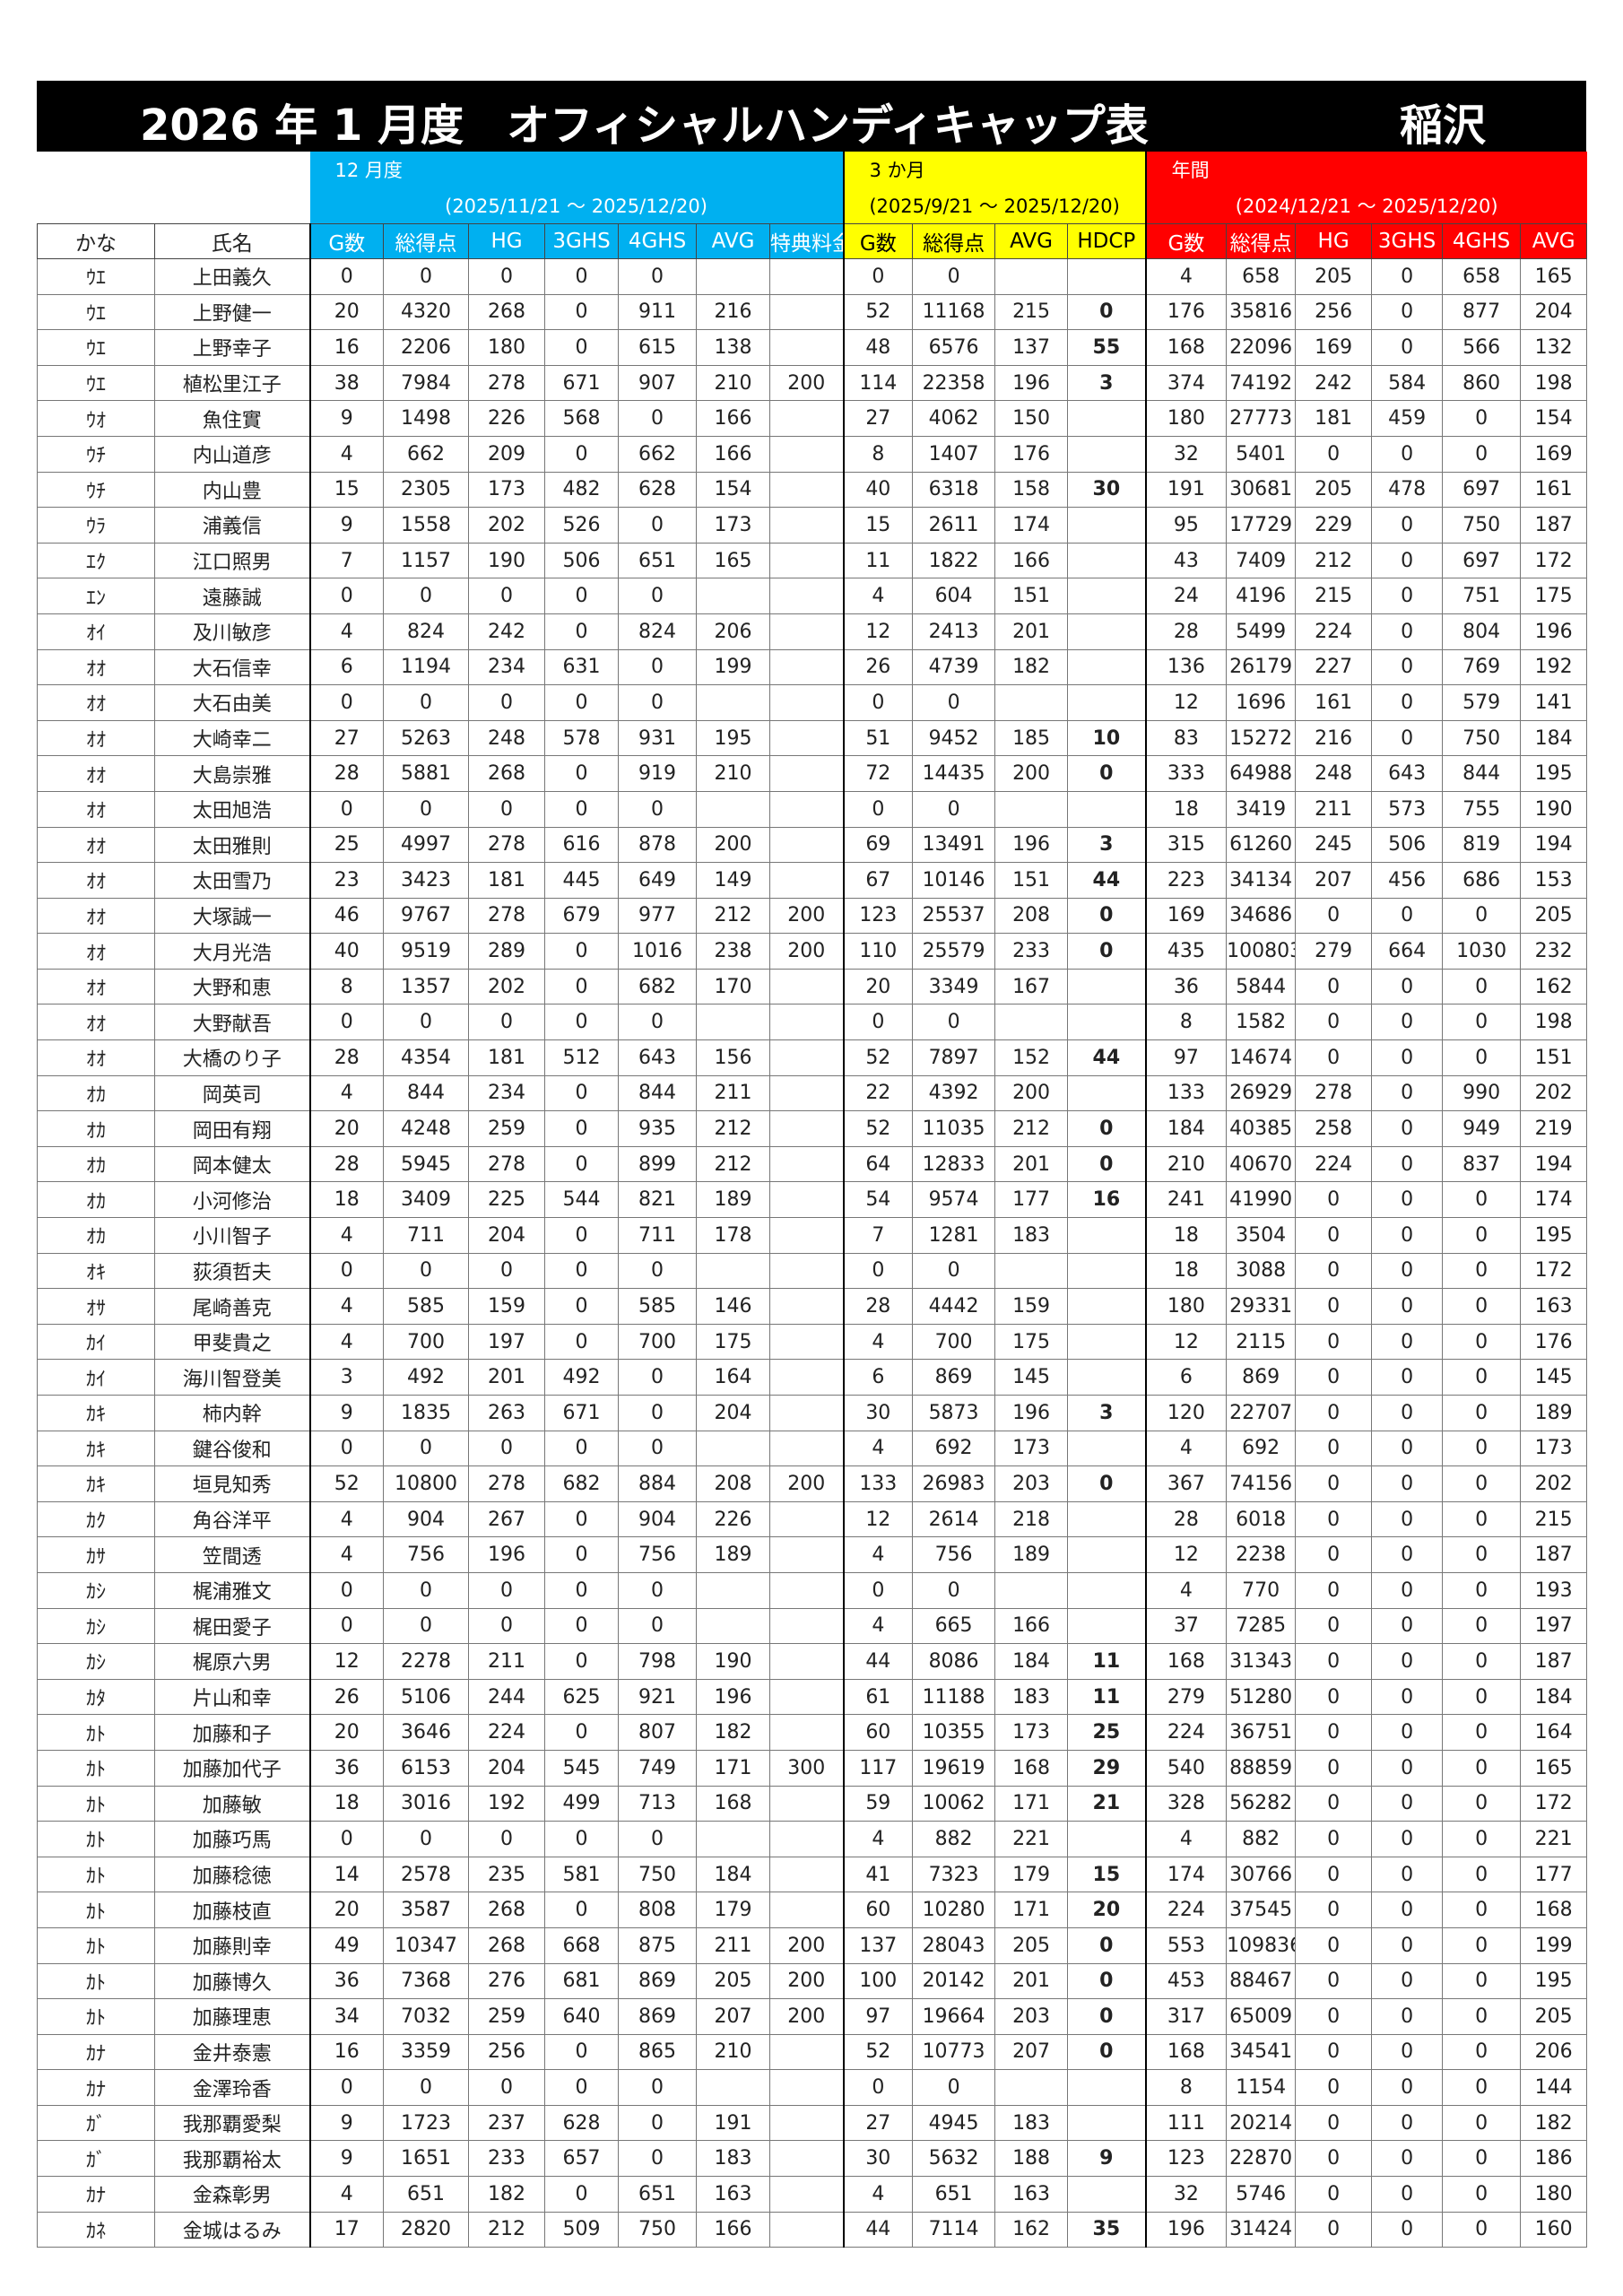  I want to click on stat-cell: 180, so click(1554, 2194).